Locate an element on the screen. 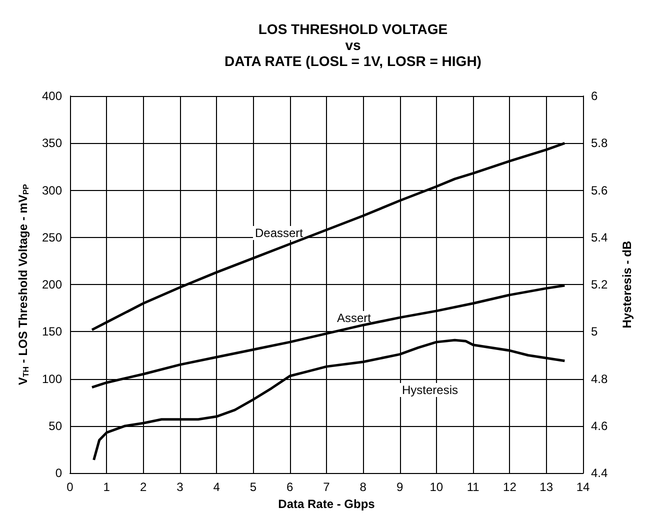  y-tick-label: 150 is located at coordinates (52, 331).